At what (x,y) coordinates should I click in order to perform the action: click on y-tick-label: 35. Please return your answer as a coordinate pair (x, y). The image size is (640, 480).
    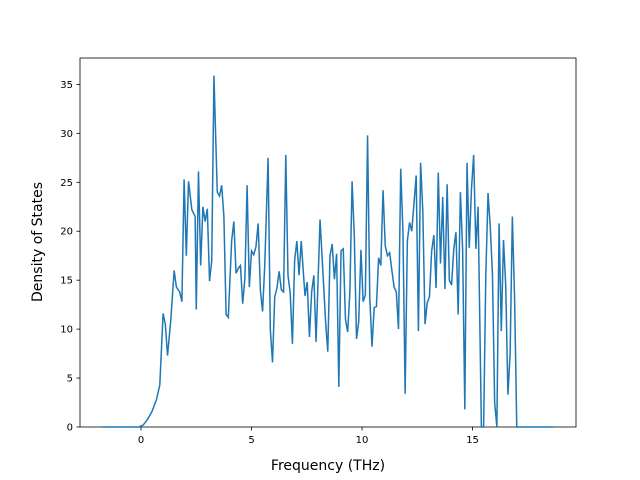
    Looking at the image, I should click on (66, 85).